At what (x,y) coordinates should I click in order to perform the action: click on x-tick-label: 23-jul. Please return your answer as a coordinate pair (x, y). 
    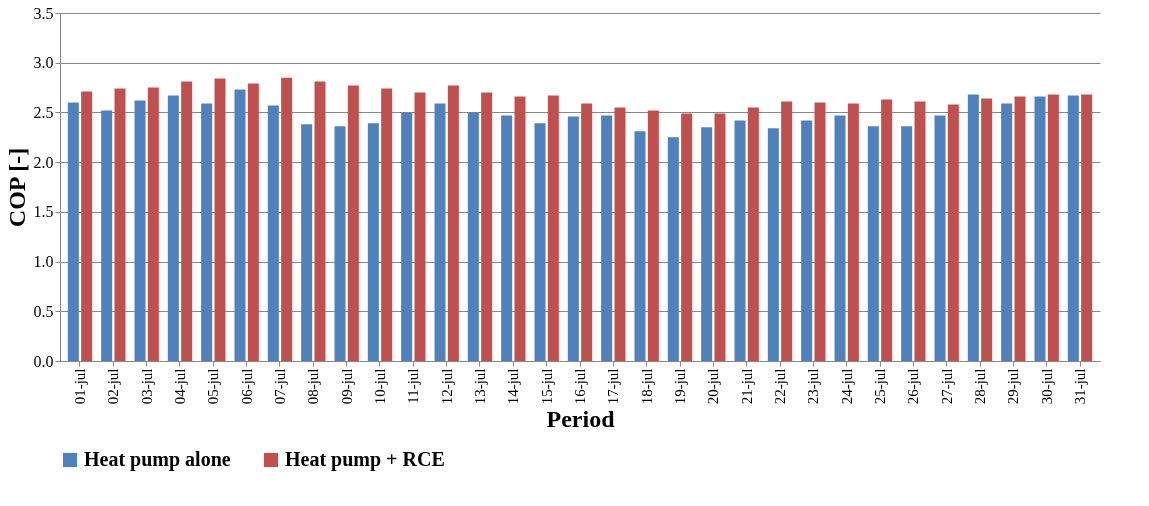
    Looking at the image, I should click on (813, 386).